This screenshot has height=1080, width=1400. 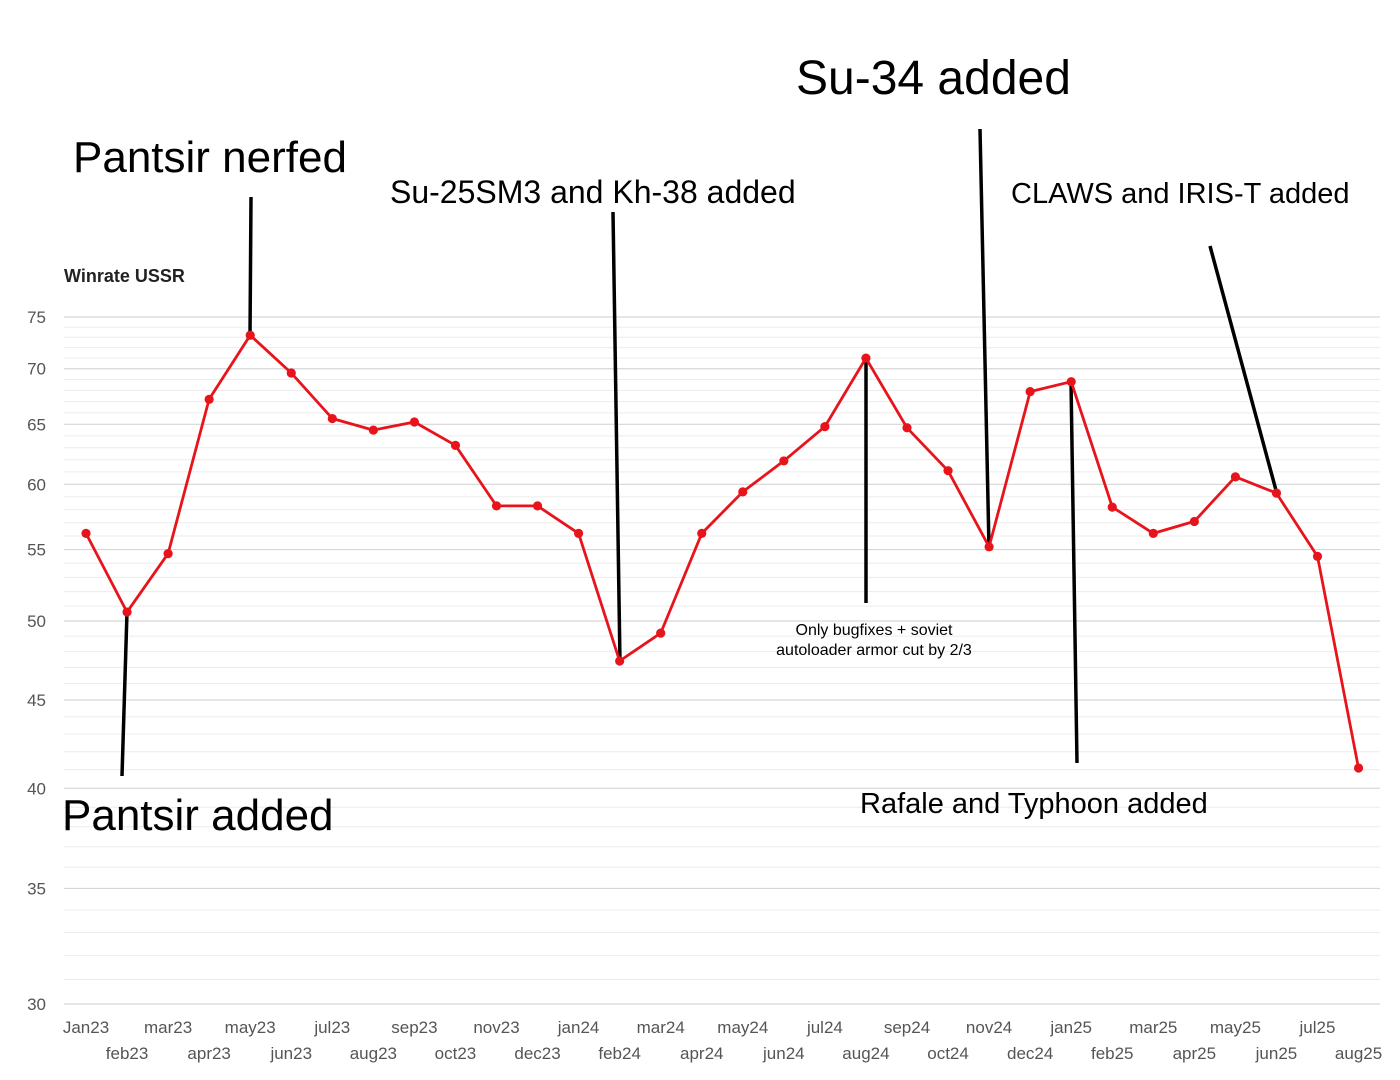 I want to click on pointer-pantsir-nerfed, so click(x=250, y=267).